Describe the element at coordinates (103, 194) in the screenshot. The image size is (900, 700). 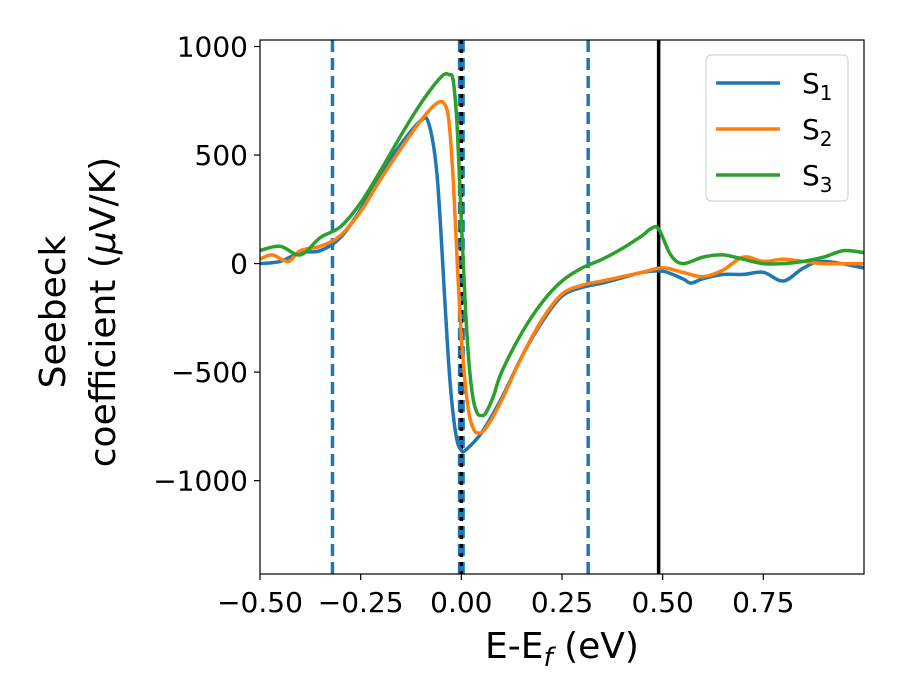
I see `y-axis-title-unit: V/K)` at that location.